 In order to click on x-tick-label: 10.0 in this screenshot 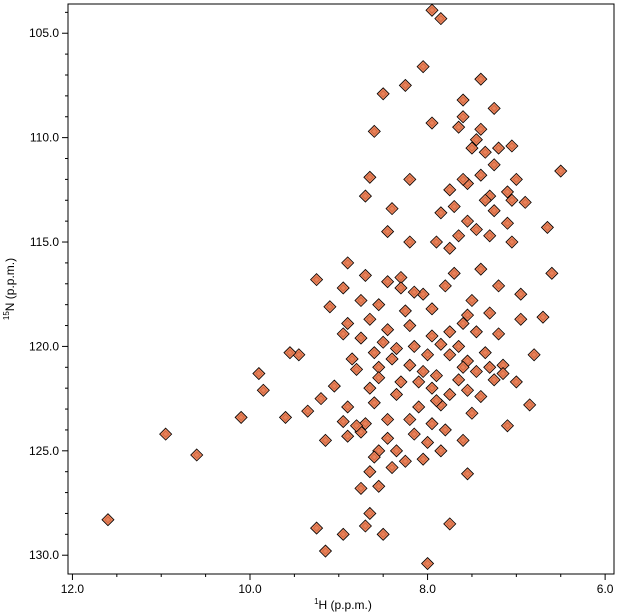, I will do `click(250, 589)`.